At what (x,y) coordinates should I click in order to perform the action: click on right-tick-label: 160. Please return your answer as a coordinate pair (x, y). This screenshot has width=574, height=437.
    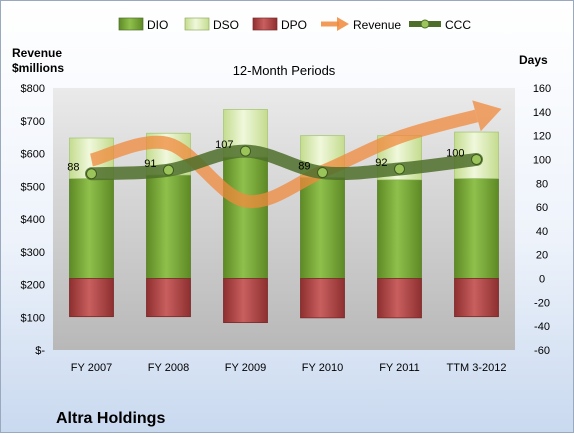
    Looking at the image, I should click on (542, 89).